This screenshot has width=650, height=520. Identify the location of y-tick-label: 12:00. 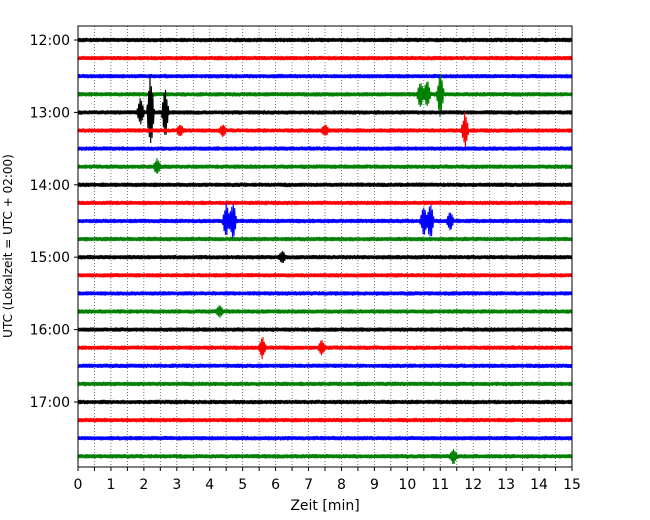
(50, 41).